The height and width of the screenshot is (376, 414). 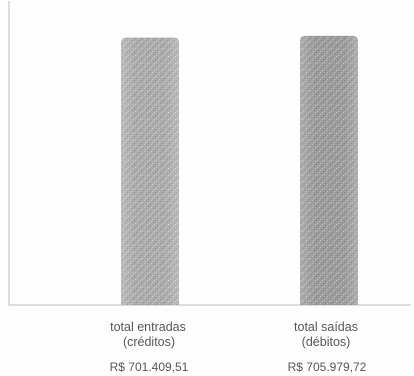 I want to click on category-label-line1: total saídas, so click(x=326, y=327).